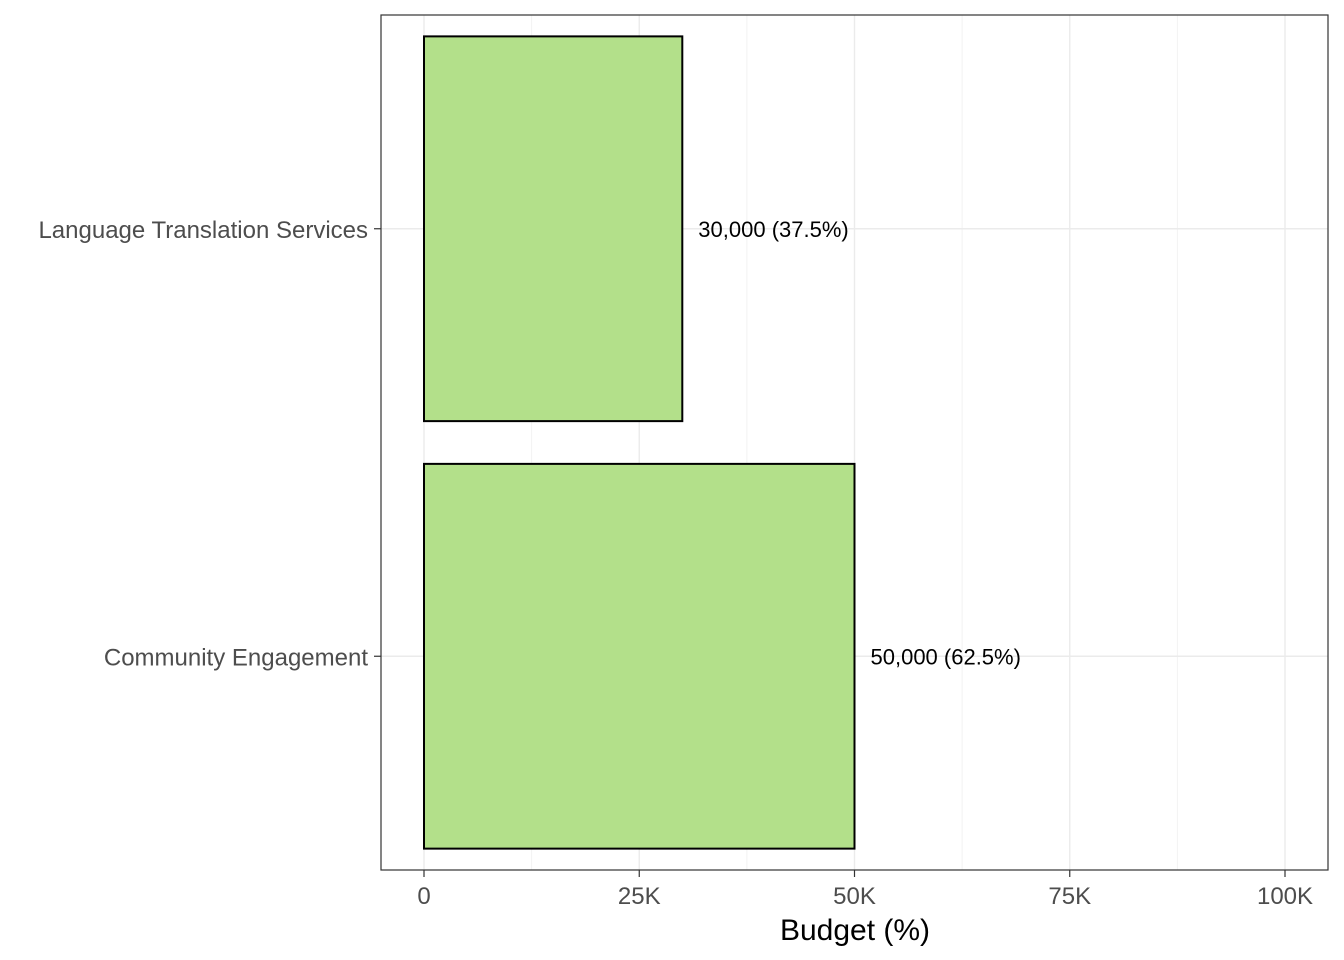  Describe the element at coordinates (639, 896) in the screenshot. I see `x-tick-label: 25K` at that location.